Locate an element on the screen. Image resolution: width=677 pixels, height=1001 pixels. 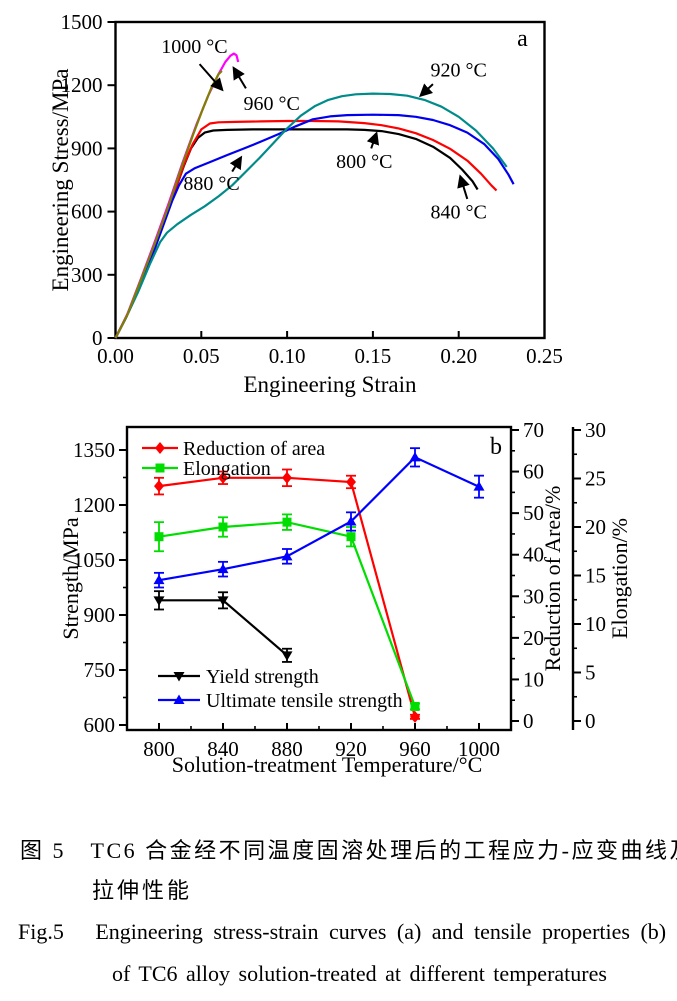
roa-tick-label: 70 is located at coordinates (533, 430).